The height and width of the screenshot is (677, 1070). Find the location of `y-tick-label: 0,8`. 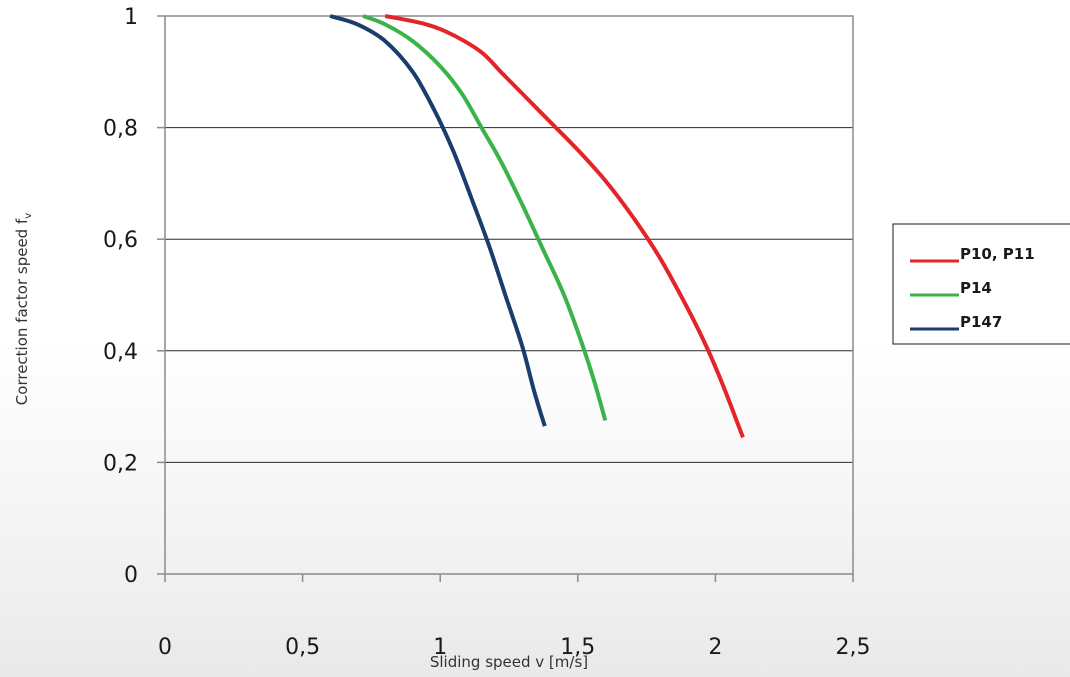

y-tick-label: 0,8 is located at coordinates (120, 129).